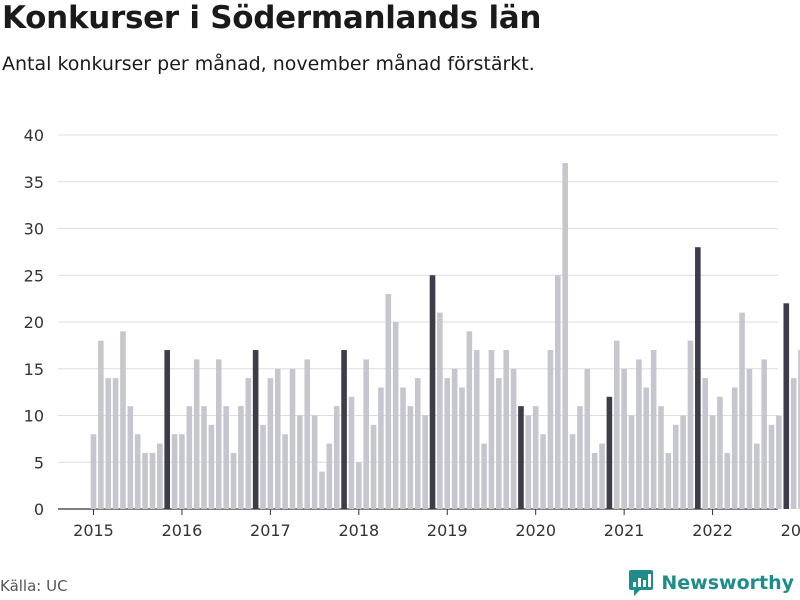 This screenshot has height=600, width=800. Describe the element at coordinates (182, 530) in the screenshot. I see `x-tick-label: 2016` at that location.